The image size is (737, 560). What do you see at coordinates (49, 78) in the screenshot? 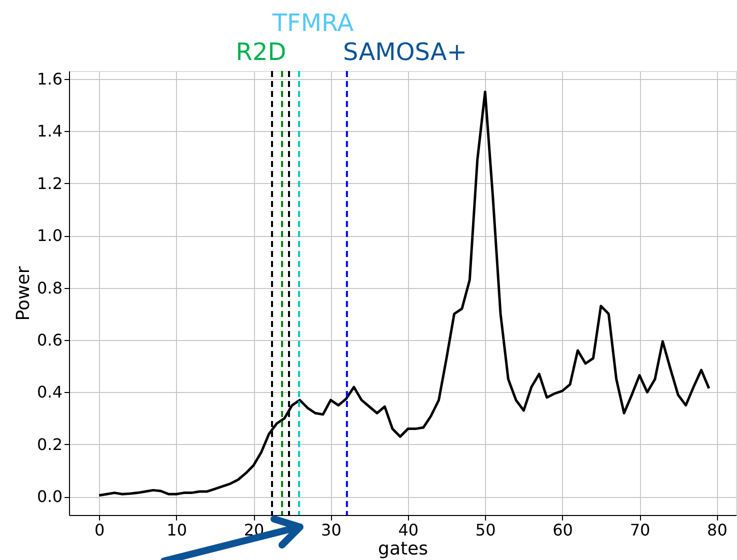
I see `y-tick-label: 1.6` at bounding box center [49, 78].